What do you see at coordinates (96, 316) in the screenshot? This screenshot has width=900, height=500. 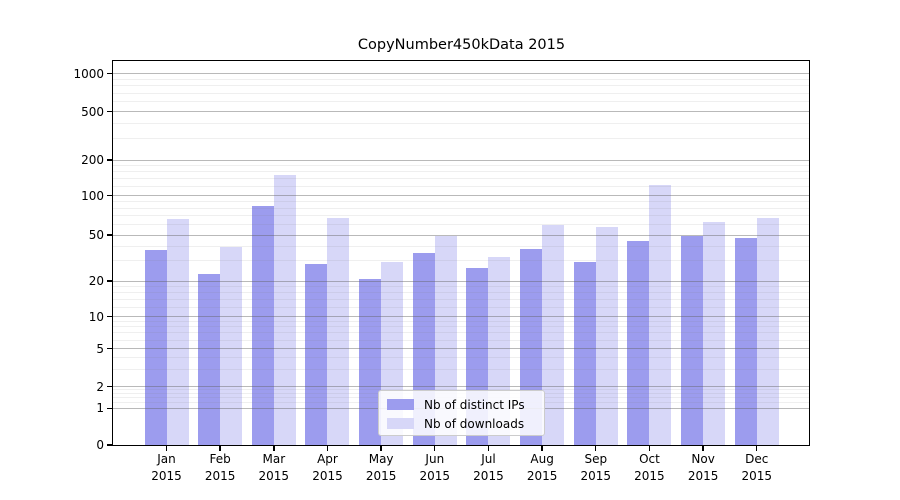 I see `y-tick-label: 10` at bounding box center [96, 316].